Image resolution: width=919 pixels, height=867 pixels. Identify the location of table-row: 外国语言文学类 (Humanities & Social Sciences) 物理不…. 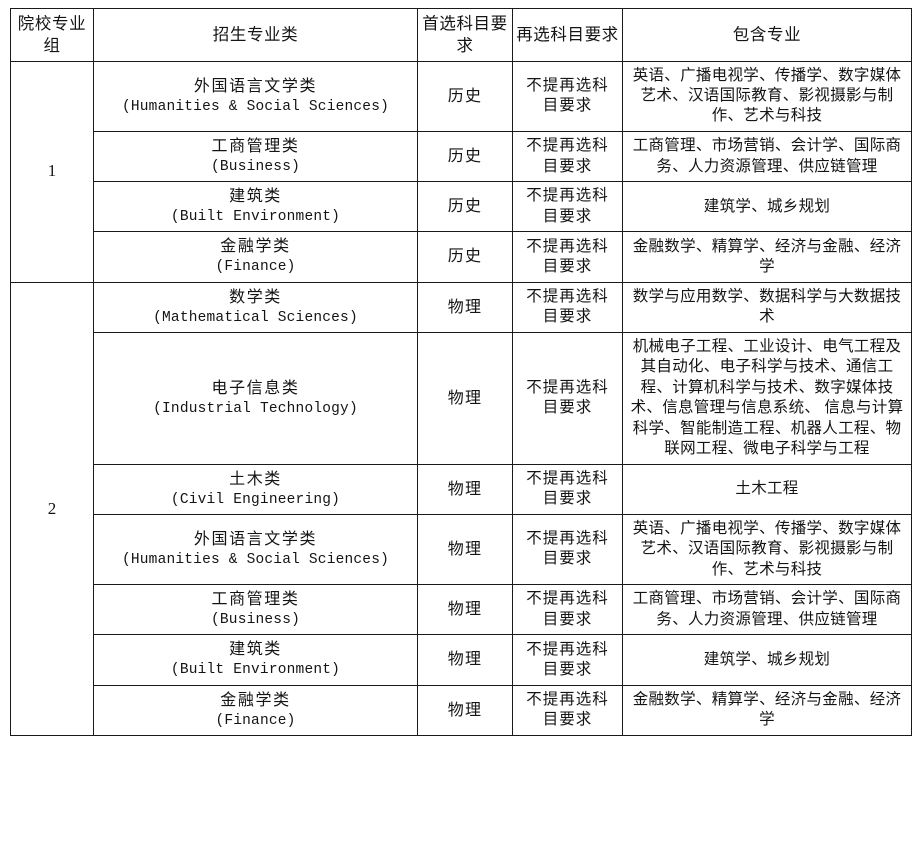
(461, 549).